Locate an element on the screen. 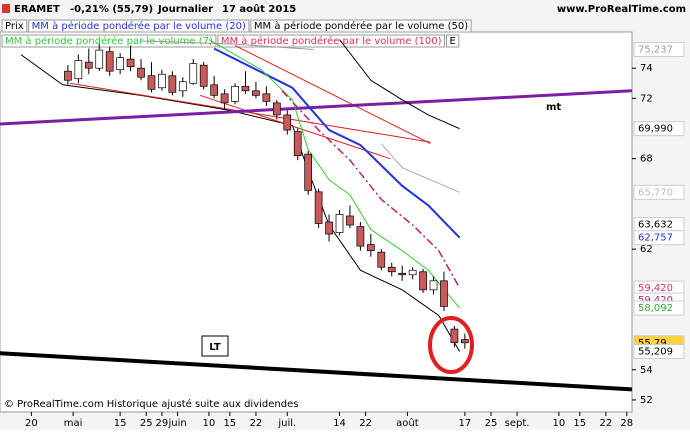 The image size is (690, 434). legend-entry: MM à période pondérée par le volume (7) is located at coordinates (109, 41).